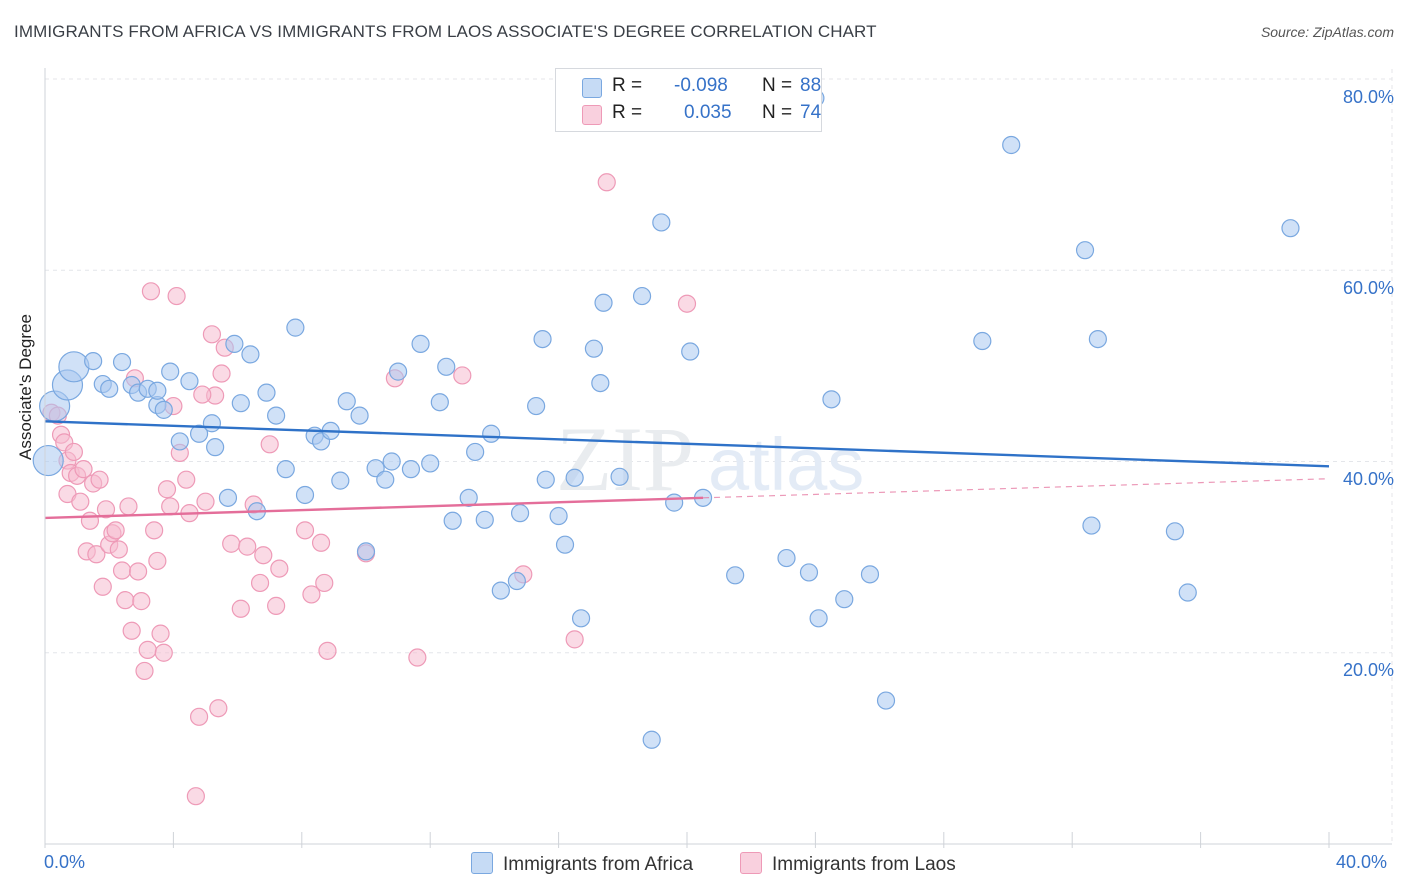  I want to click on africa-r-label: R =, so click(627, 85).